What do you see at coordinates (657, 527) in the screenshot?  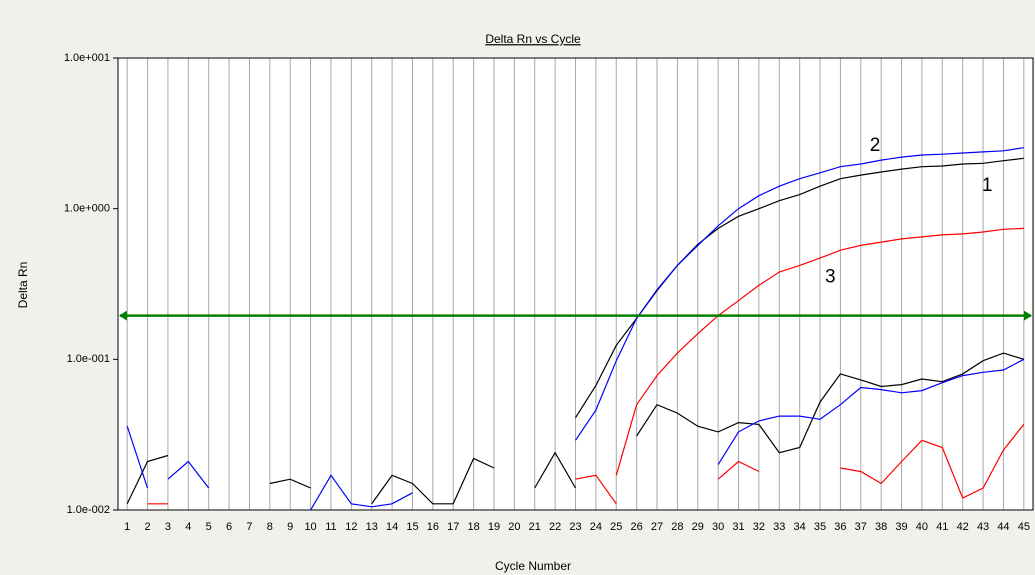 I see `x-tick-label: 27` at bounding box center [657, 527].